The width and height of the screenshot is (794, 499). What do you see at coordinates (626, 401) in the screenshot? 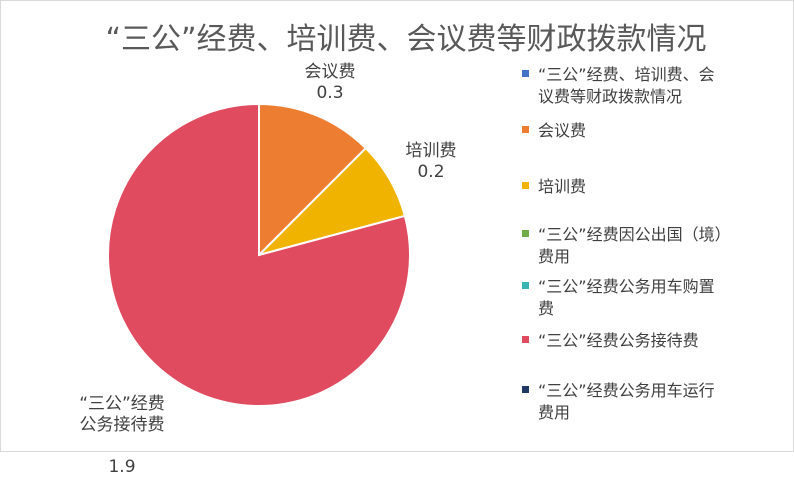
I see `legend-label: “三公”经费公务用车运行 费用` at bounding box center [626, 401].